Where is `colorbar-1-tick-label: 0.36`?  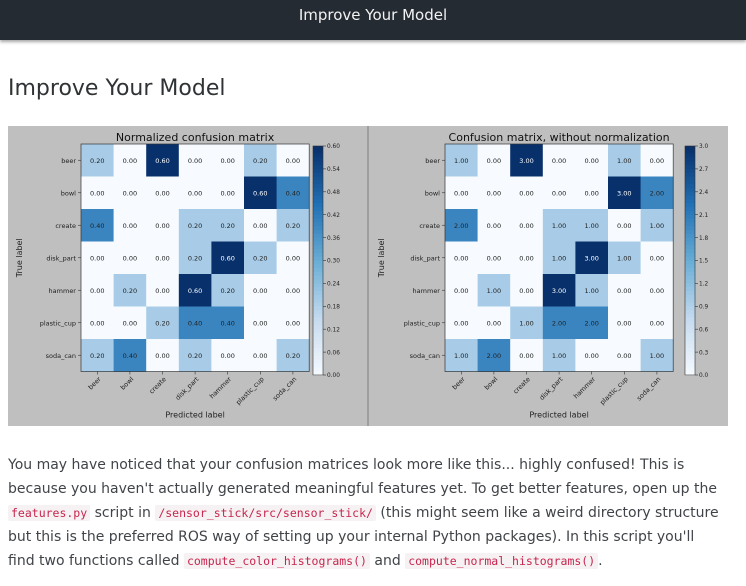 colorbar-1-tick-label: 0.36 is located at coordinates (333, 239).